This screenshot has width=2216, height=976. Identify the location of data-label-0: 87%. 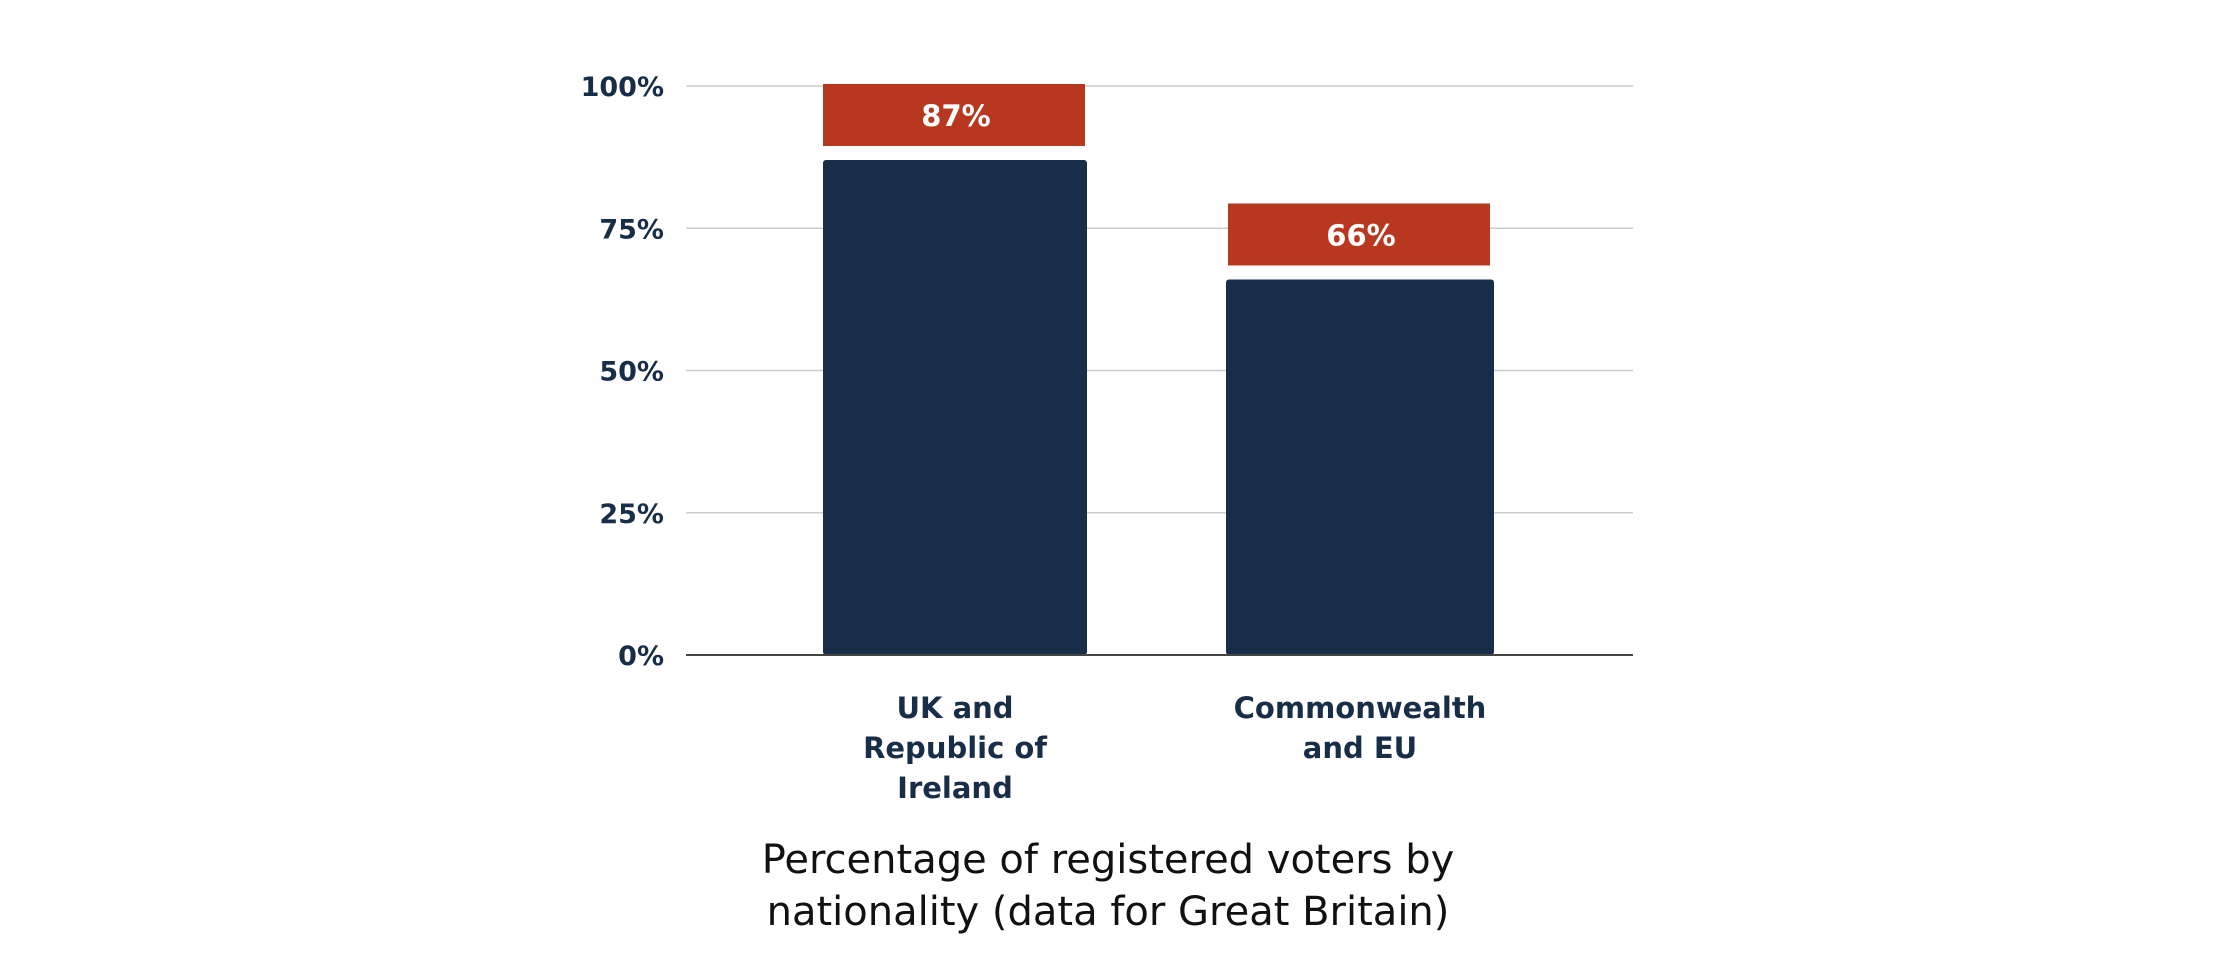
(955, 116).